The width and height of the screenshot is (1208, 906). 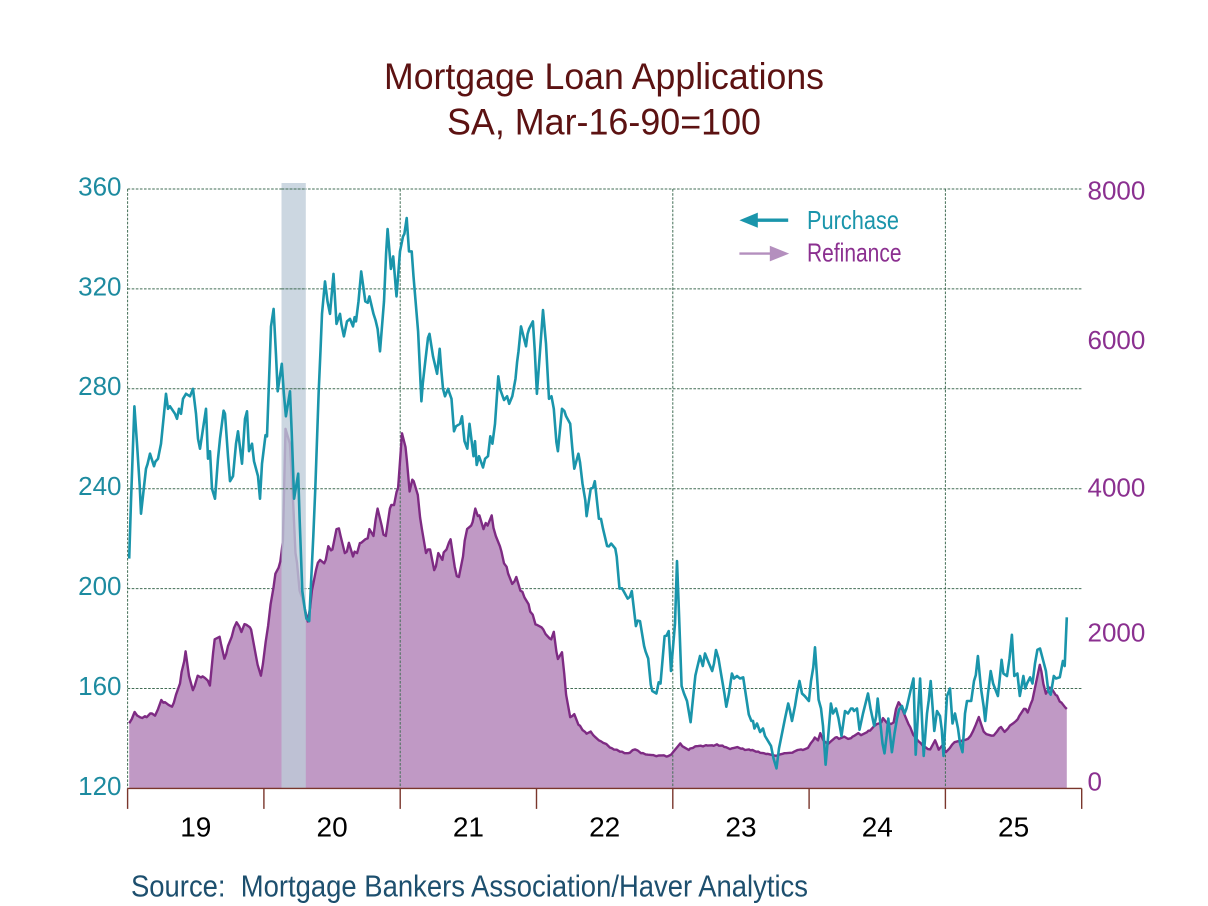 I want to click on svg-text: 200, so click(x=99, y=586).